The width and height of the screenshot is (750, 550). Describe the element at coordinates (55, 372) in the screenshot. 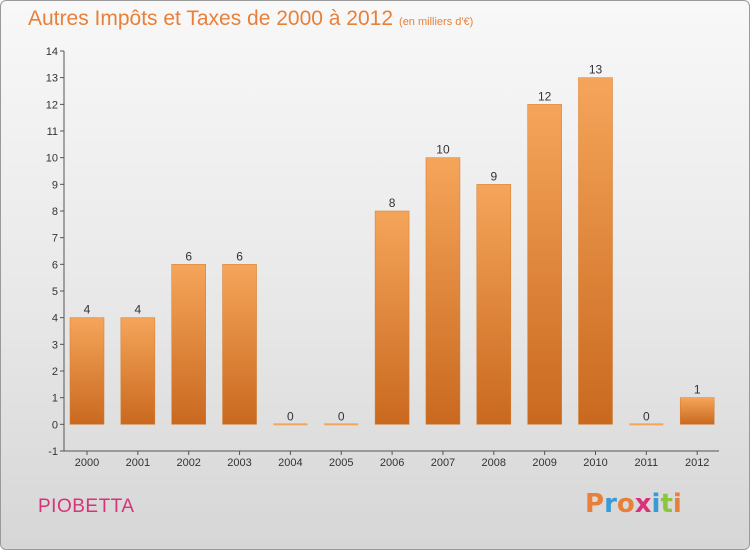

I see `y-tick-label: 2` at that location.